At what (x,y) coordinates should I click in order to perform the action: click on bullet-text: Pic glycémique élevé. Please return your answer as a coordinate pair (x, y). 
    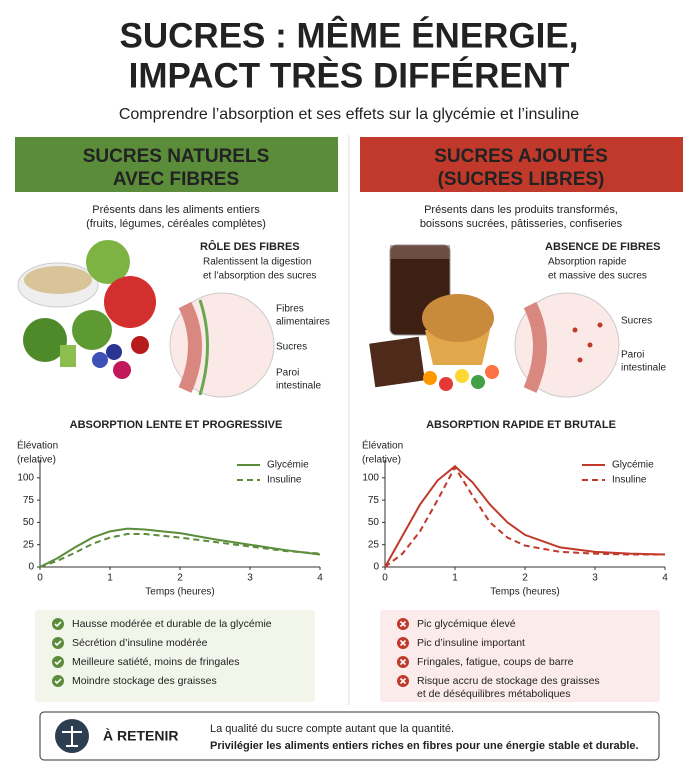
    Looking at the image, I should click on (466, 624).